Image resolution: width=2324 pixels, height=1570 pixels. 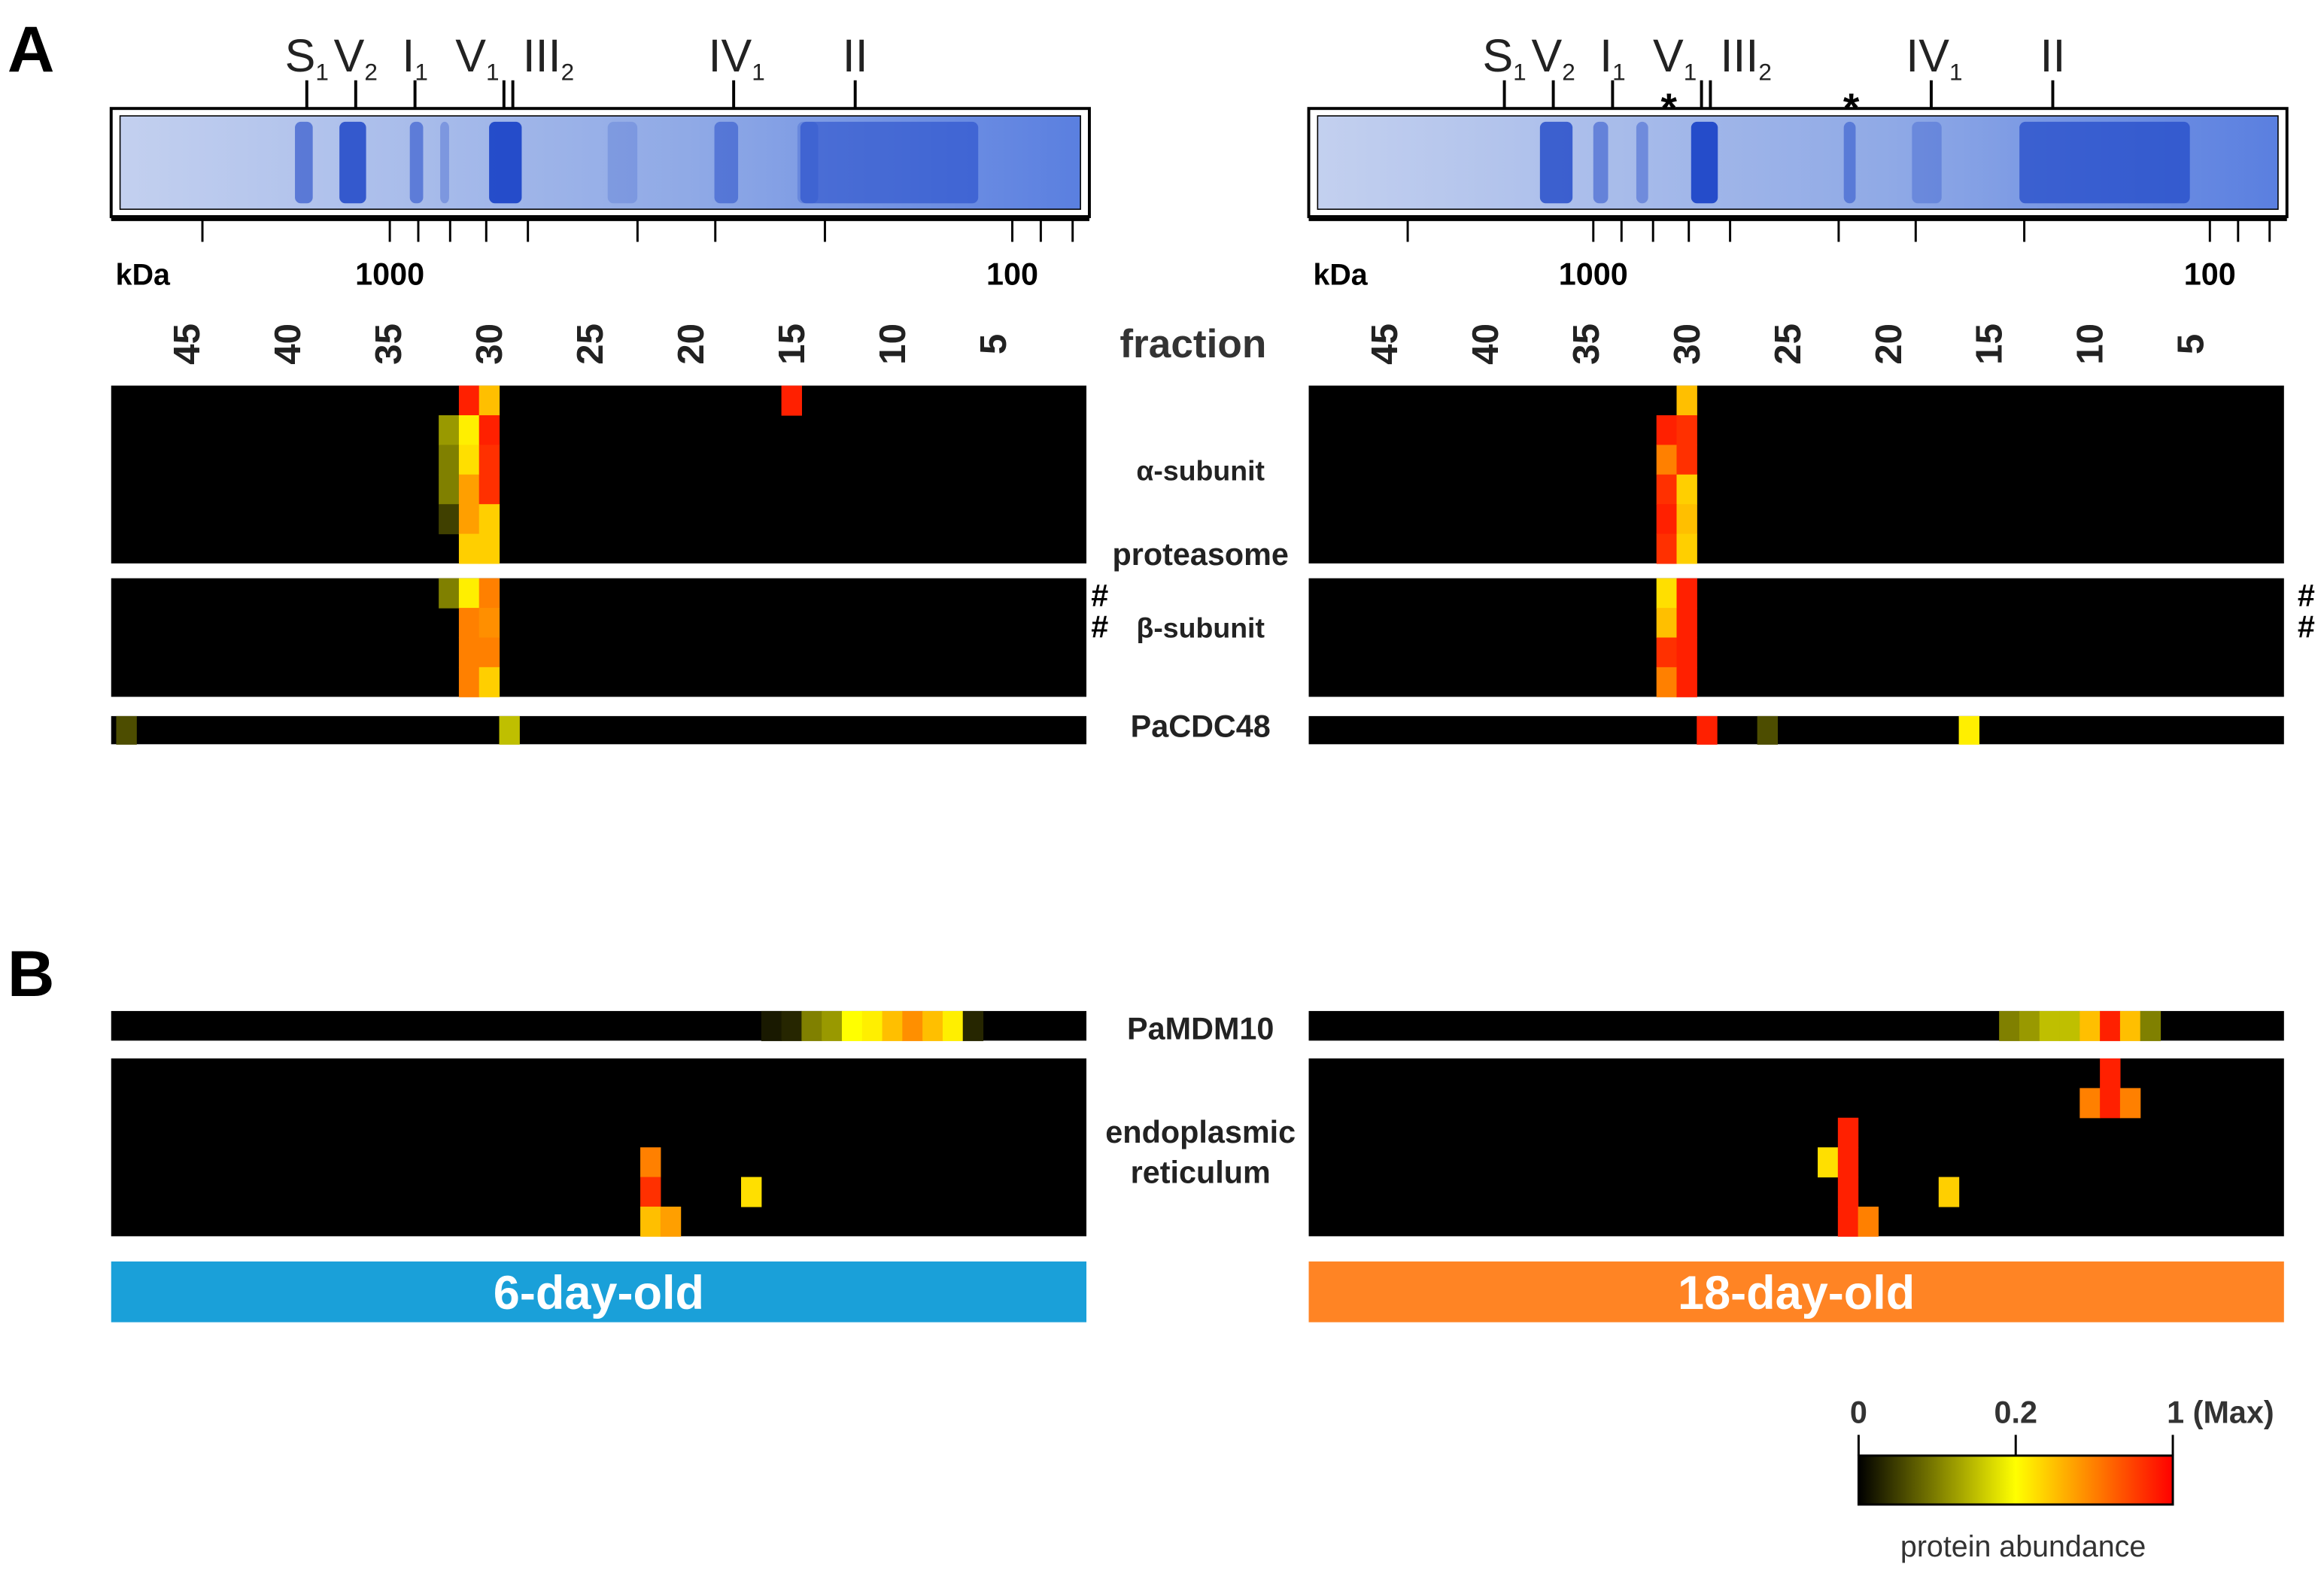 I want to click on colorbar-tick-label: 0.2, so click(x=2015, y=1412).